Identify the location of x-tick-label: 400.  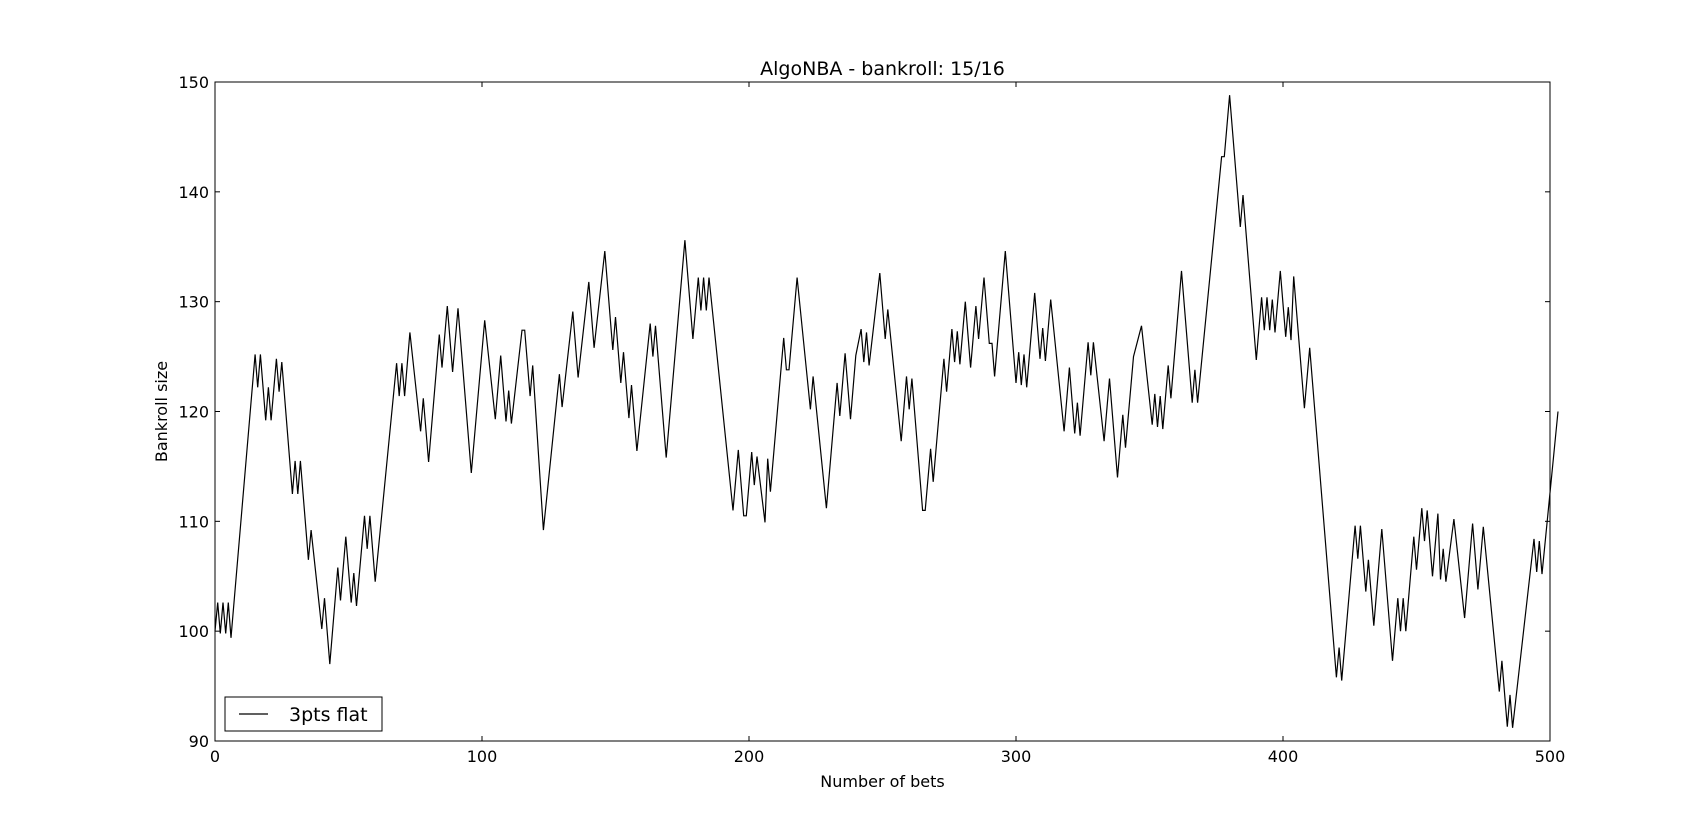
(1283, 756).